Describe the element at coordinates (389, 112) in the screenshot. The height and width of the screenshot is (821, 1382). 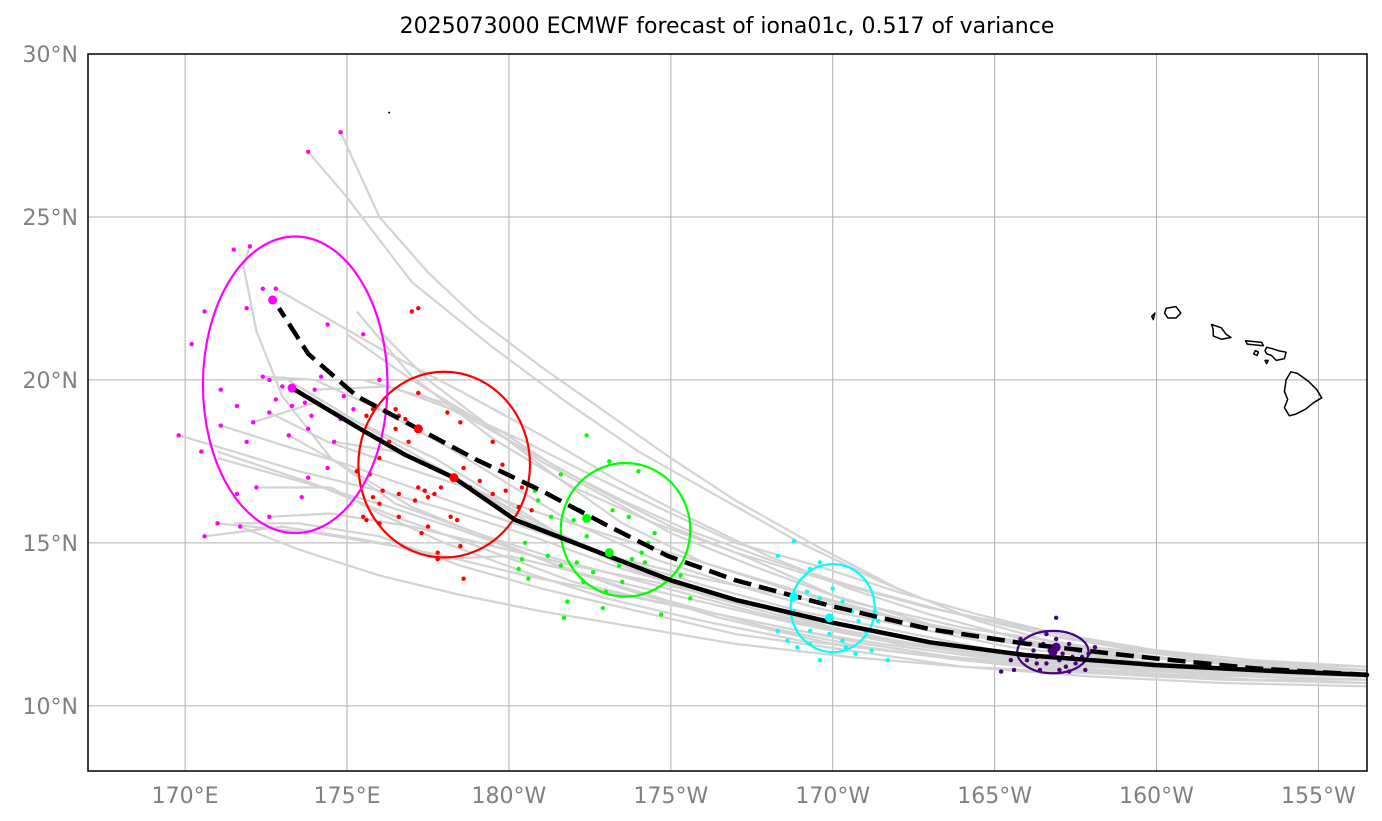
I see `island-small` at that location.